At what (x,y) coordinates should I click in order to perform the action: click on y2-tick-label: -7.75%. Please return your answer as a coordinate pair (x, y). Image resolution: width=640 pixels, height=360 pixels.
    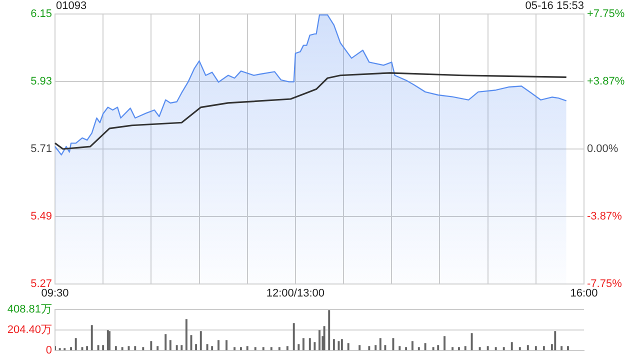
    Looking at the image, I should click on (604, 284).